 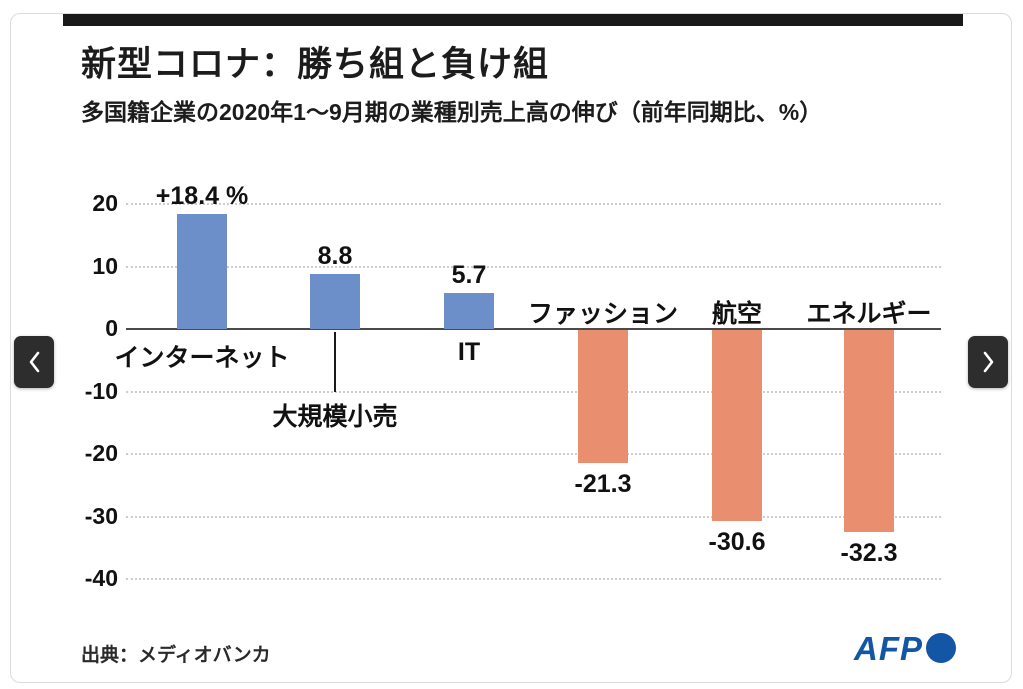 I want to click on y-tick-label-0: 0, so click(x=111, y=328).